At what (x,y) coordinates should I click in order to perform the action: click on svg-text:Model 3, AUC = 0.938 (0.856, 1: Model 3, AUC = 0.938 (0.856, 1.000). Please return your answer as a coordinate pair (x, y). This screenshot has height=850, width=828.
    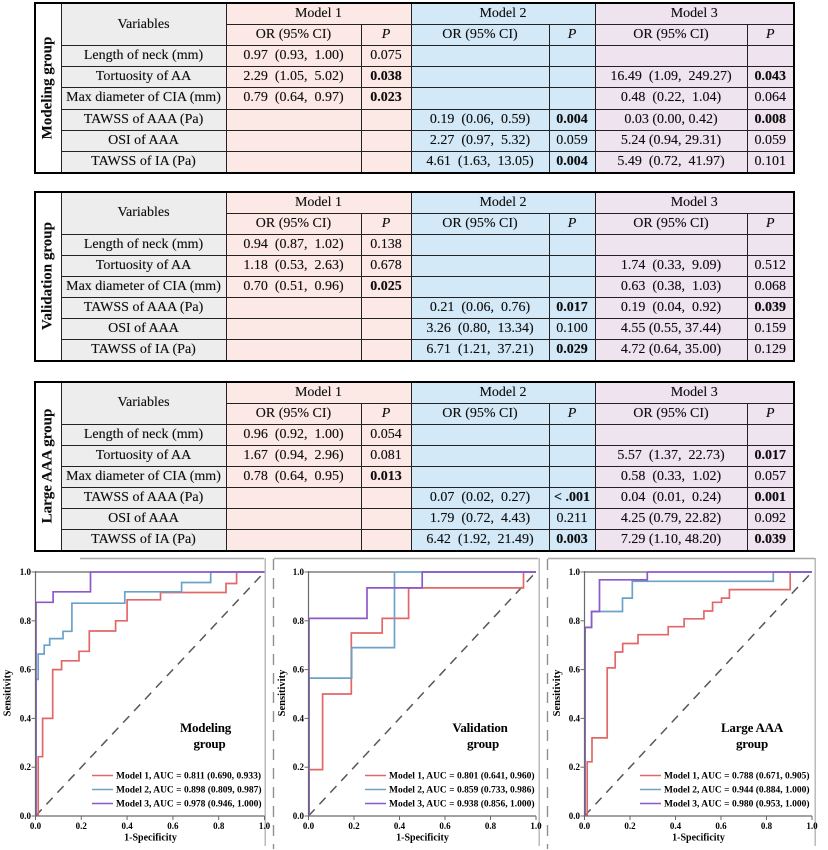
    Looking at the image, I should click on (462, 804).